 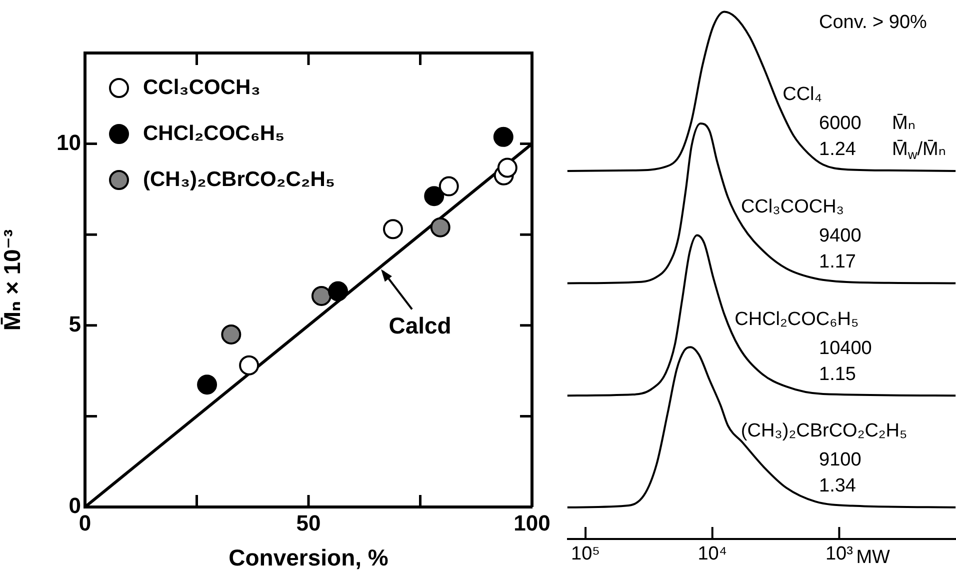 What do you see at coordinates (873, 23) in the screenshot?
I see `chart-title: Conv. > 90%` at bounding box center [873, 23].